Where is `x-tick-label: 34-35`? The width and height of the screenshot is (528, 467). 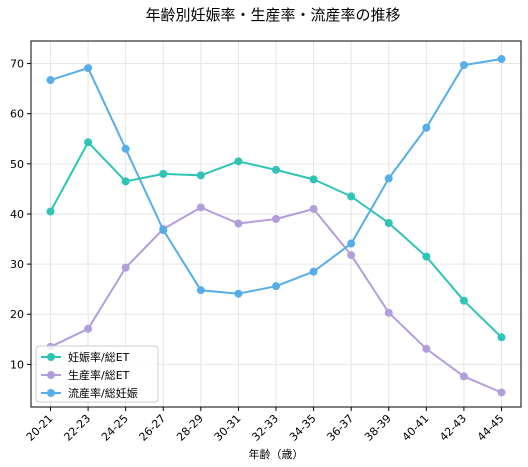 x-tick-label: 34-35 is located at coordinates (303, 428).